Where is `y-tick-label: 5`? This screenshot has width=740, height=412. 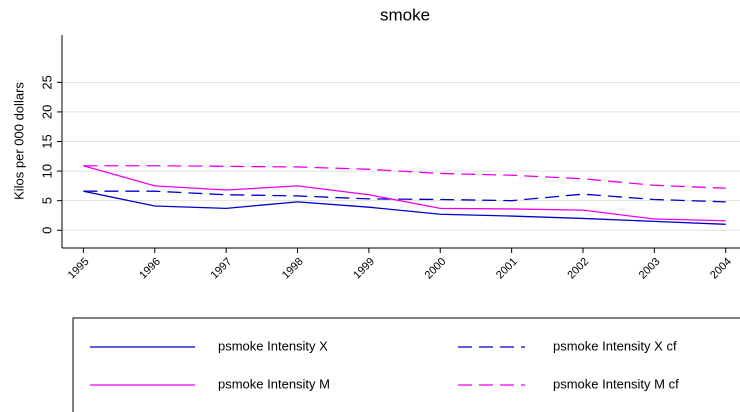
y-tick-label: 5 is located at coordinates (46, 200).